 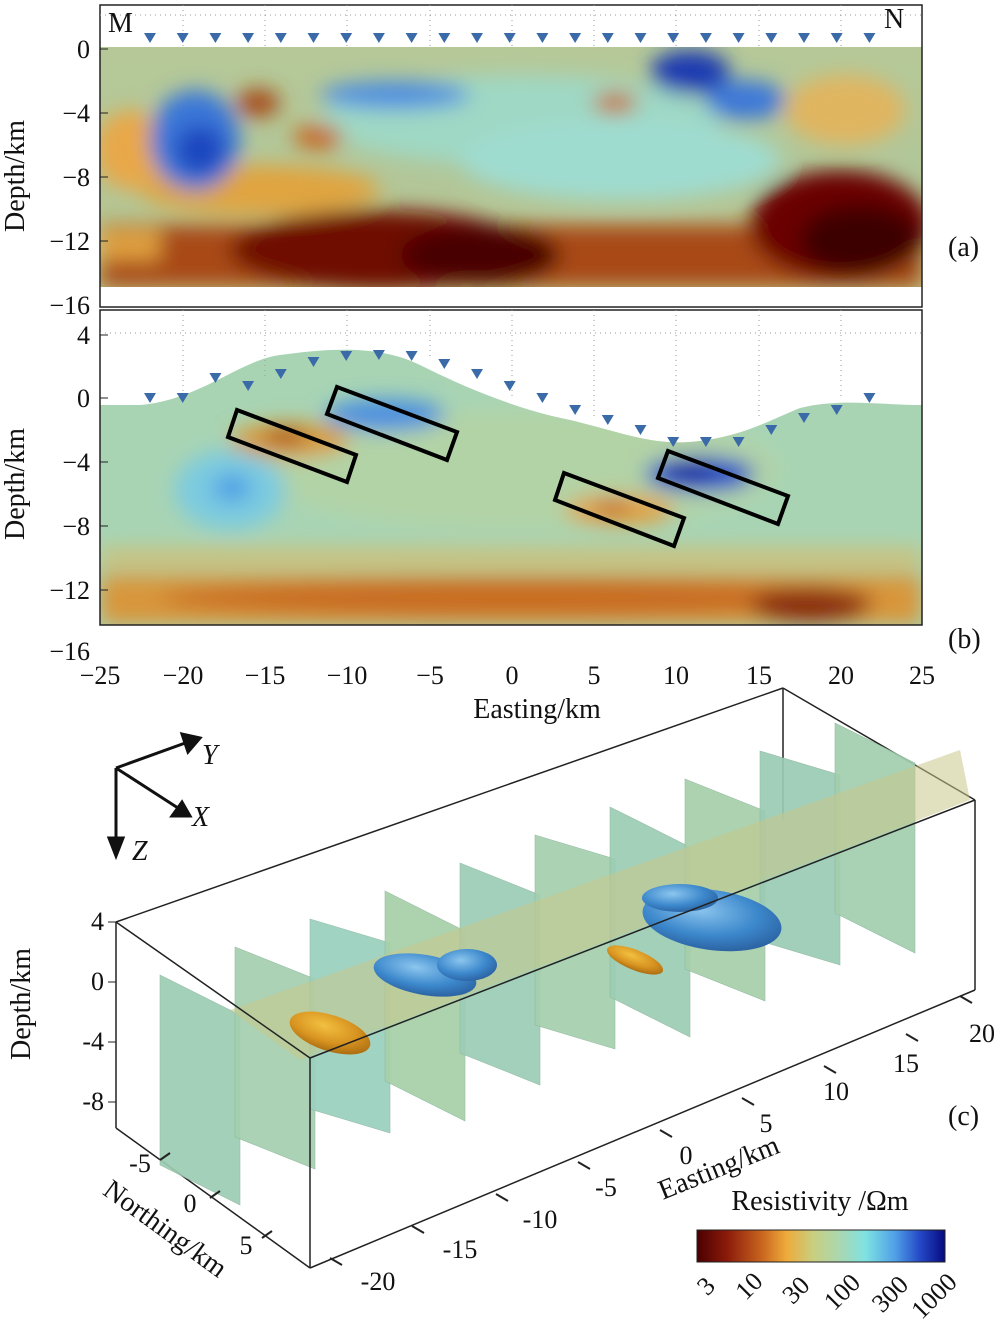 I want to click on panel-b-stations, so click(x=510, y=398).